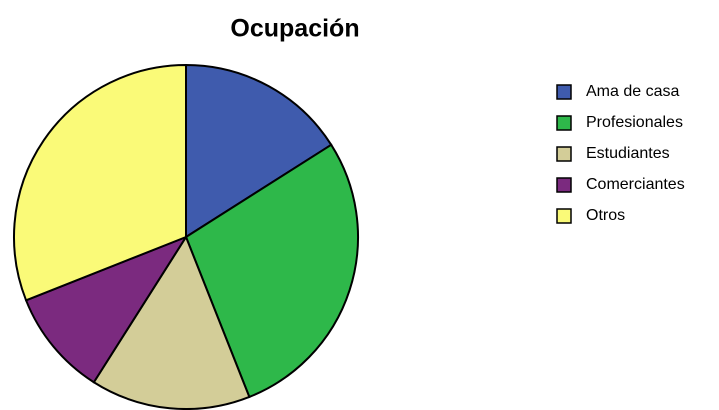 The width and height of the screenshot is (719, 410). What do you see at coordinates (628, 153) in the screenshot?
I see `legend-label: Estudiantes` at bounding box center [628, 153].